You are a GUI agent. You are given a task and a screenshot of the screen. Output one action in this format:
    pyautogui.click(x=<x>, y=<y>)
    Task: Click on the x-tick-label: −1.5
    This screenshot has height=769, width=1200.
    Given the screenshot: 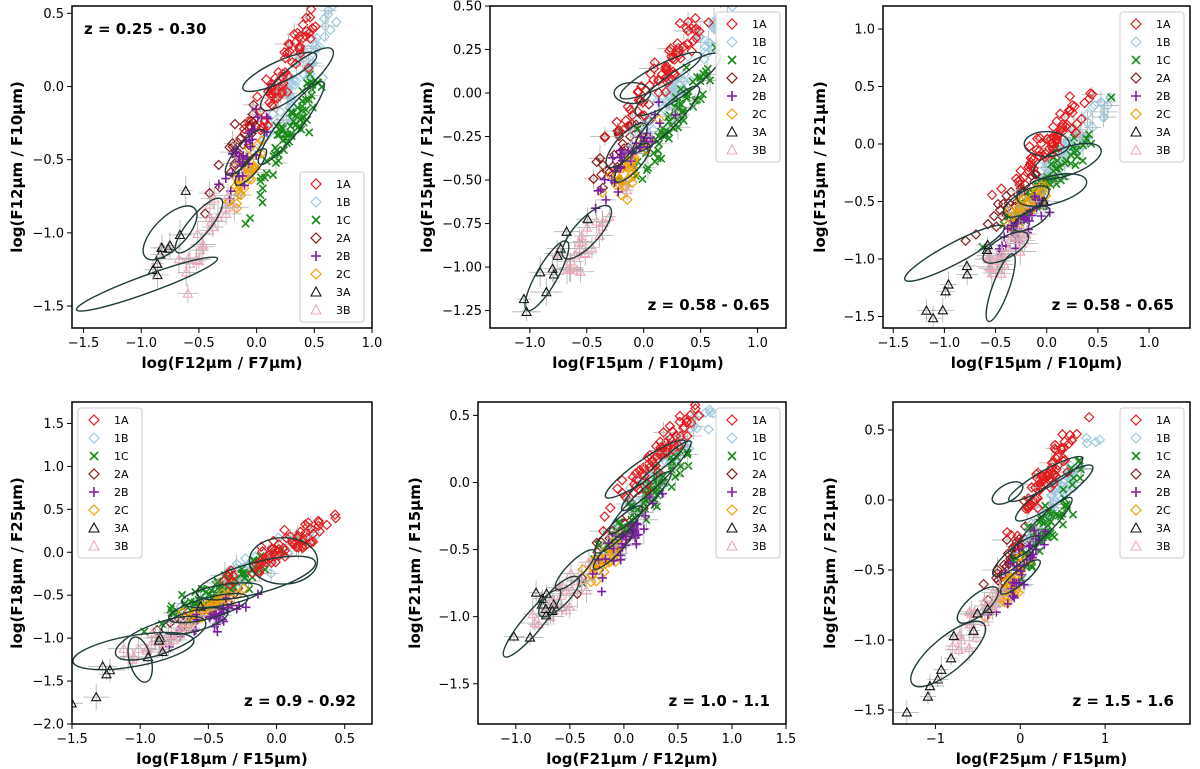 What is the action you would take?
    pyautogui.click(x=72, y=739)
    